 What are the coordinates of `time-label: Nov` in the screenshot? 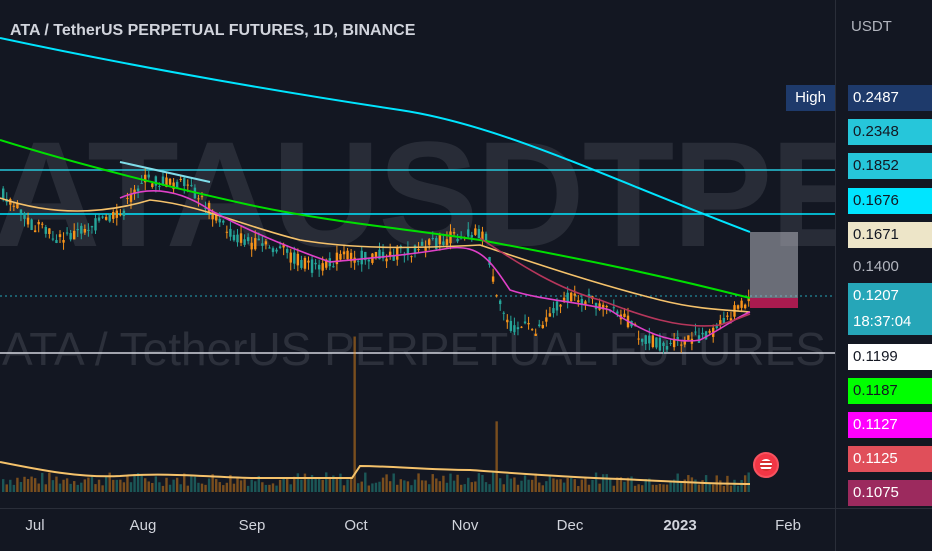 It's located at (465, 525).